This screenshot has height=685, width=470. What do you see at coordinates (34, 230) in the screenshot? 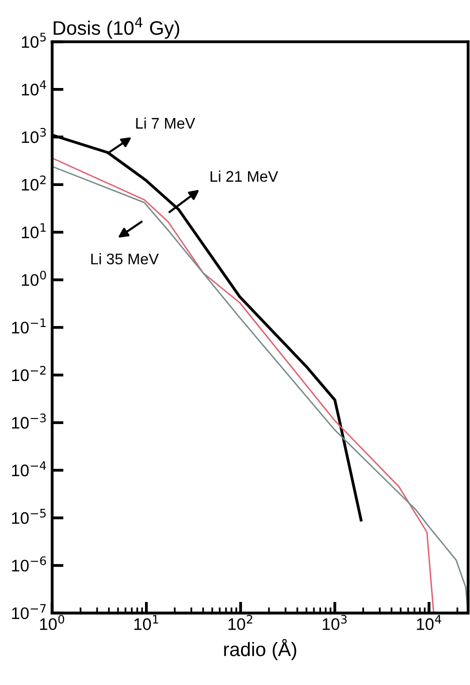
I see `y-tick-label: 10$^{1}$` at bounding box center [34, 230].